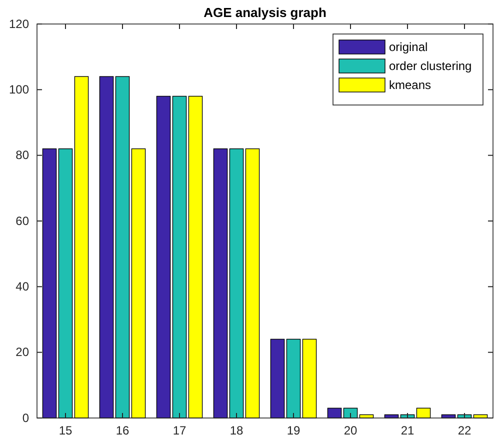 Image resolution: width=496 pixels, height=443 pixels. I want to click on y-tick-label: 100, so click(19, 89).